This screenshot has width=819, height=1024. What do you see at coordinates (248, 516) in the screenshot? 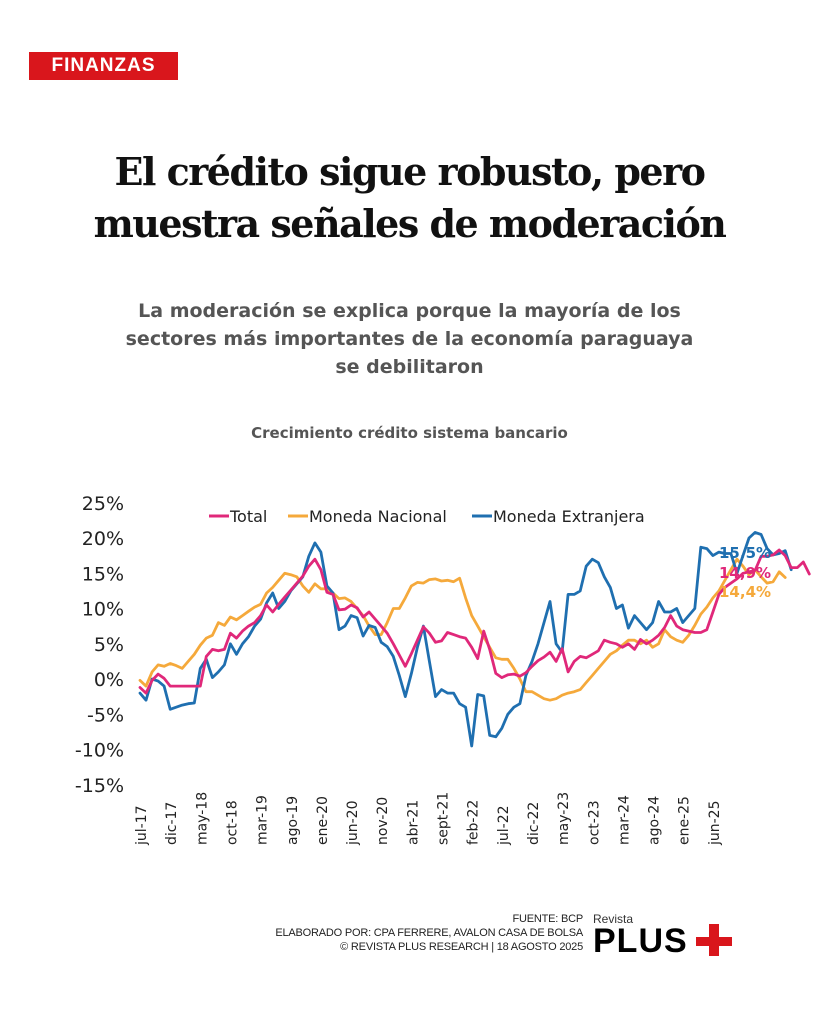
I see `legend-label: Total` at bounding box center [248, 516].